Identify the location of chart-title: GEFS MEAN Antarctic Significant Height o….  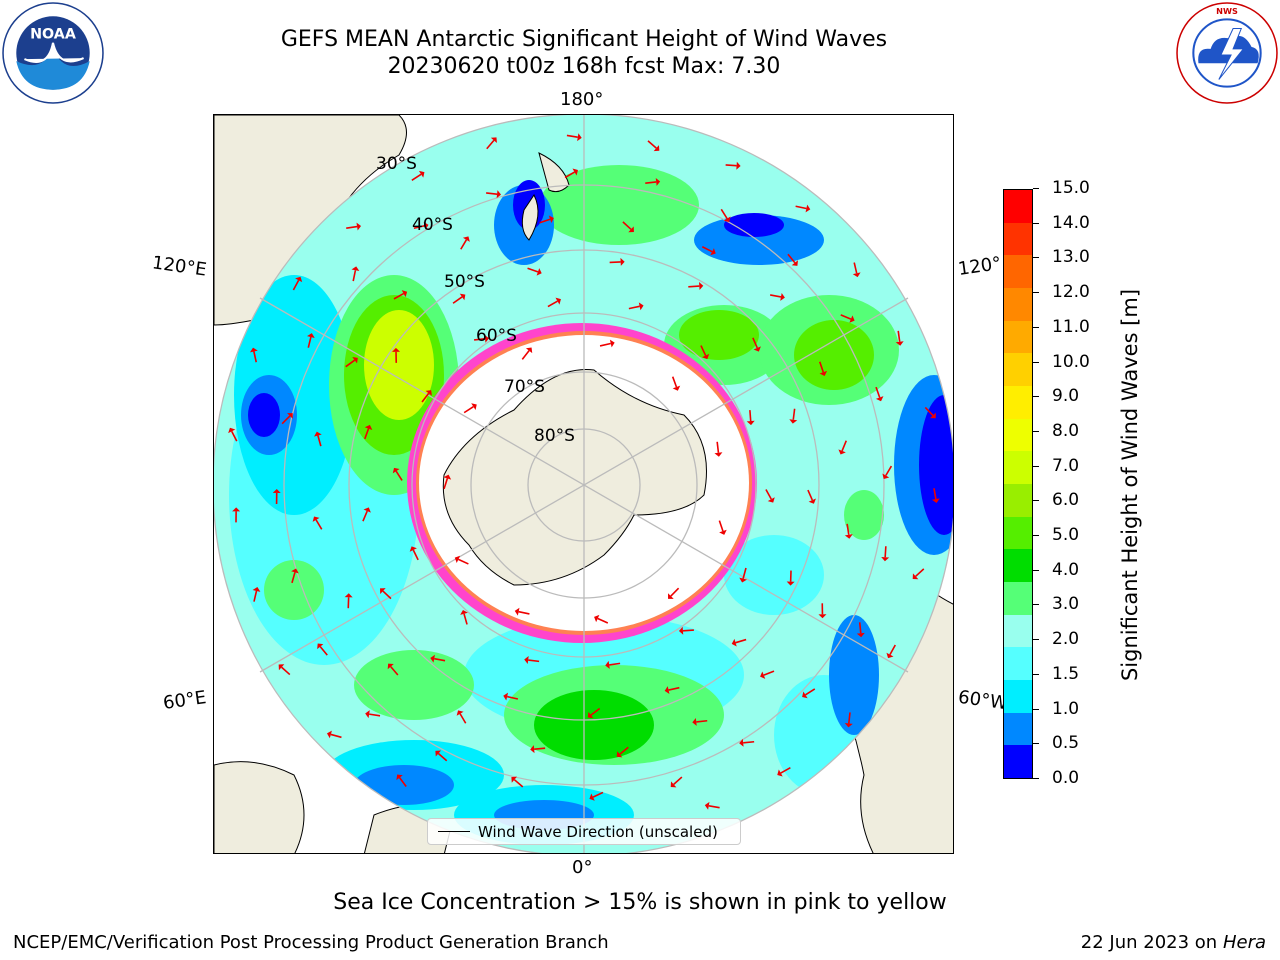
(584, 39).